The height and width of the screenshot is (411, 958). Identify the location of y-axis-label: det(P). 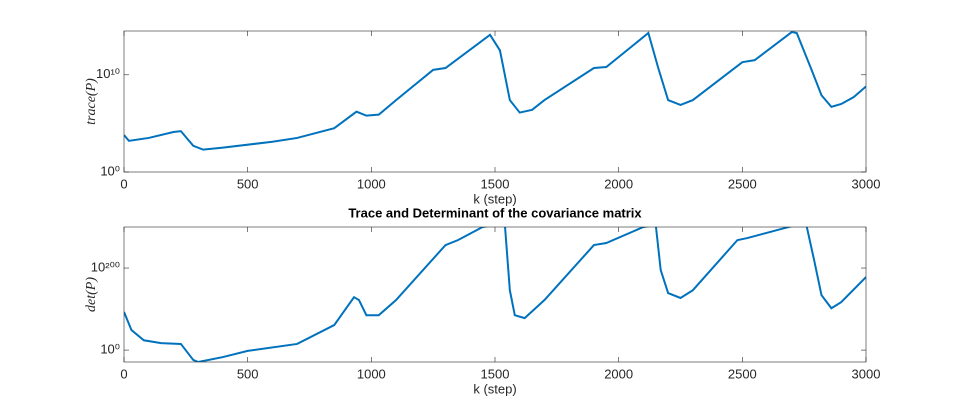
(91, 294).